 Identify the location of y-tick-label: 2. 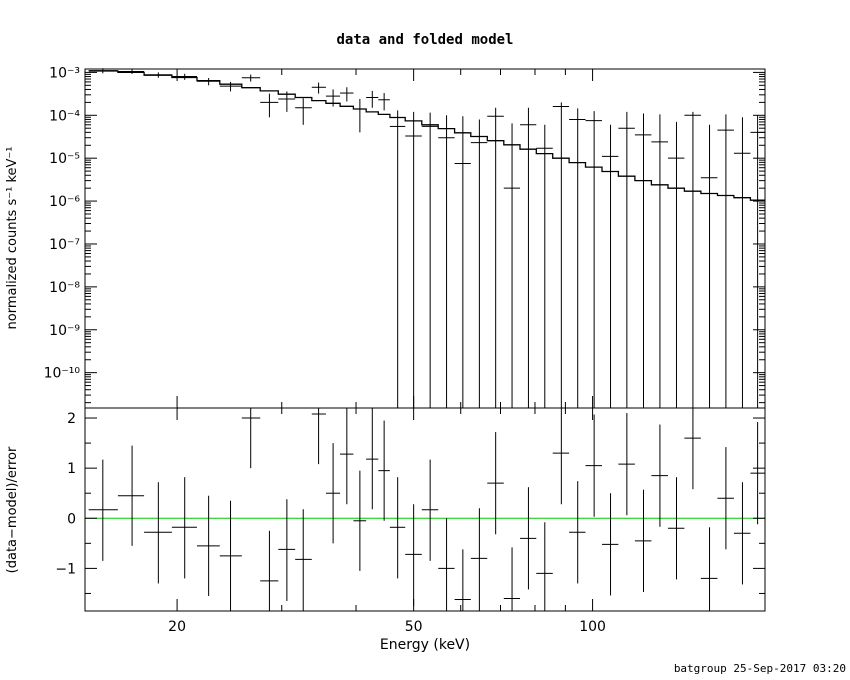
(71, 419).